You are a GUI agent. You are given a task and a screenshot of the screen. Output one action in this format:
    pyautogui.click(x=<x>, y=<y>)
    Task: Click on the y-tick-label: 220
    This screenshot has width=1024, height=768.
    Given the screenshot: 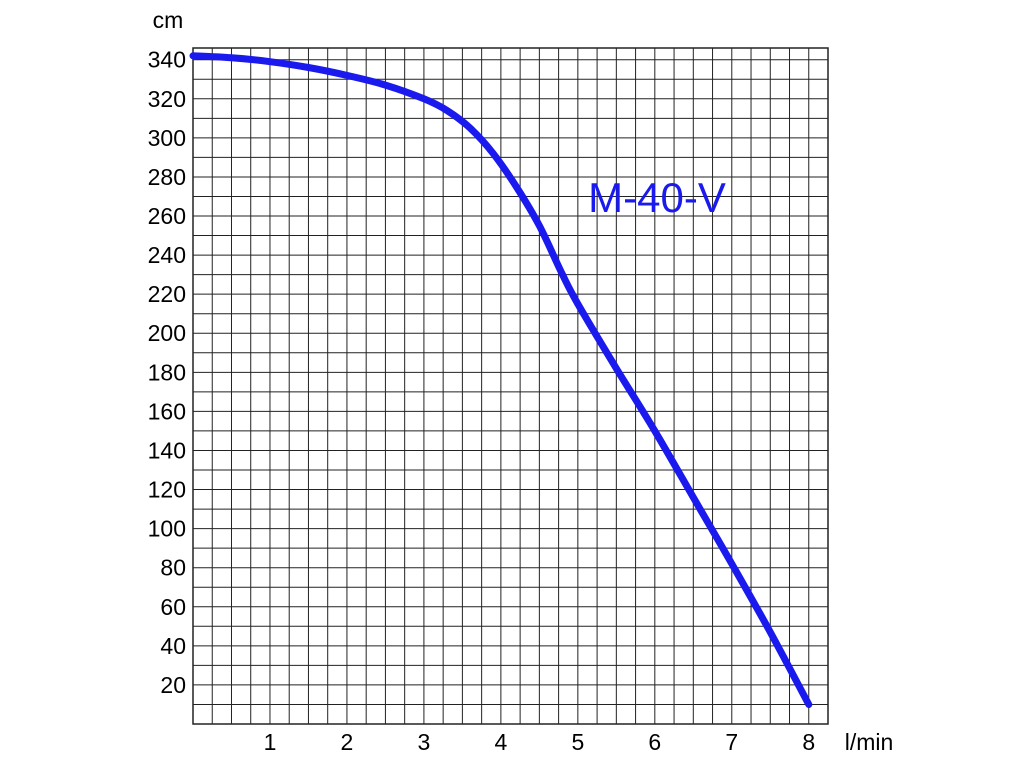 What is the action you would take?
    pyautogui.click(x=167, y=294)
    